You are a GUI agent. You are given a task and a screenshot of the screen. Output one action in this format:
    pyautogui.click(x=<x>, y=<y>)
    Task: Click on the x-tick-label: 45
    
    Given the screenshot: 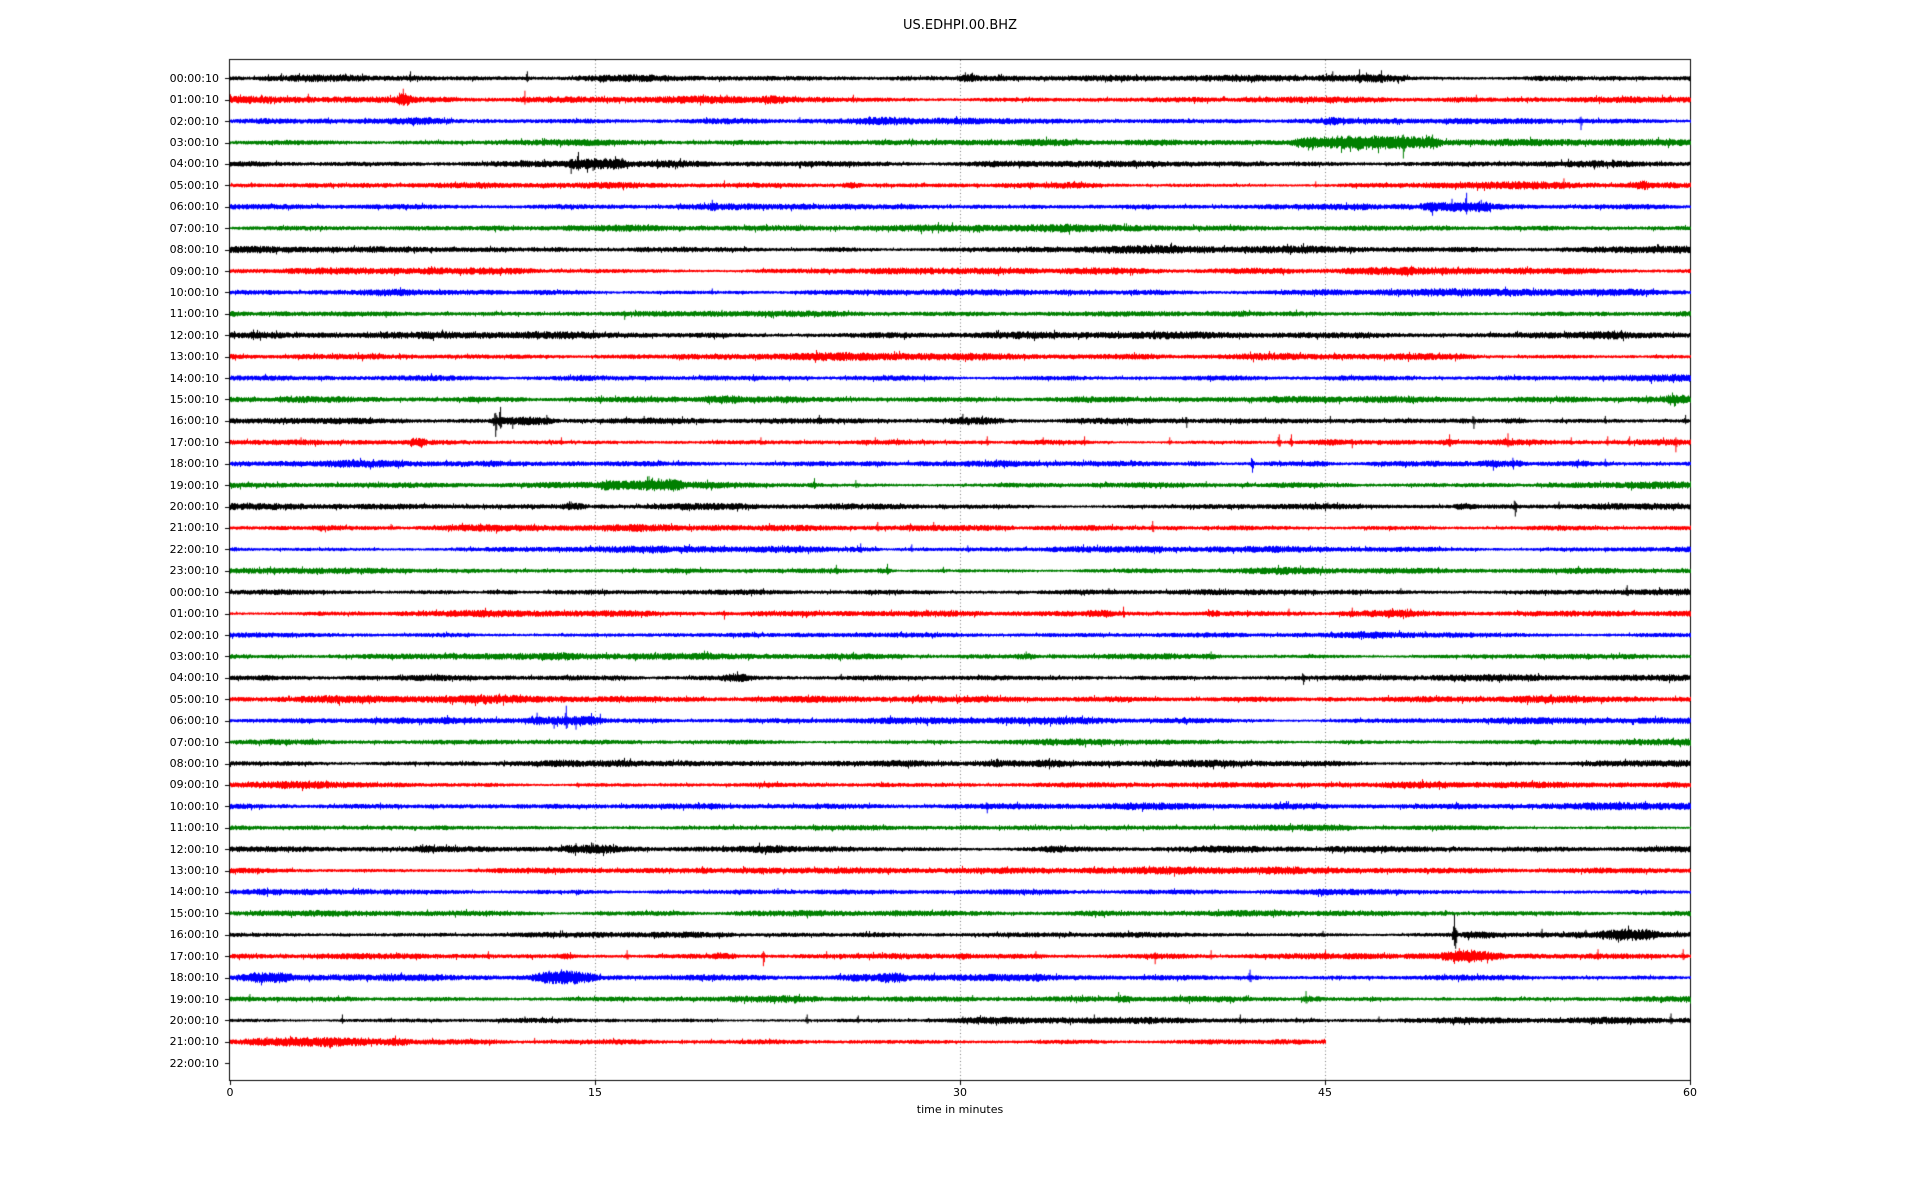 What is the action you would take?
    pyautogui.click(x=1325, y=1092)
    